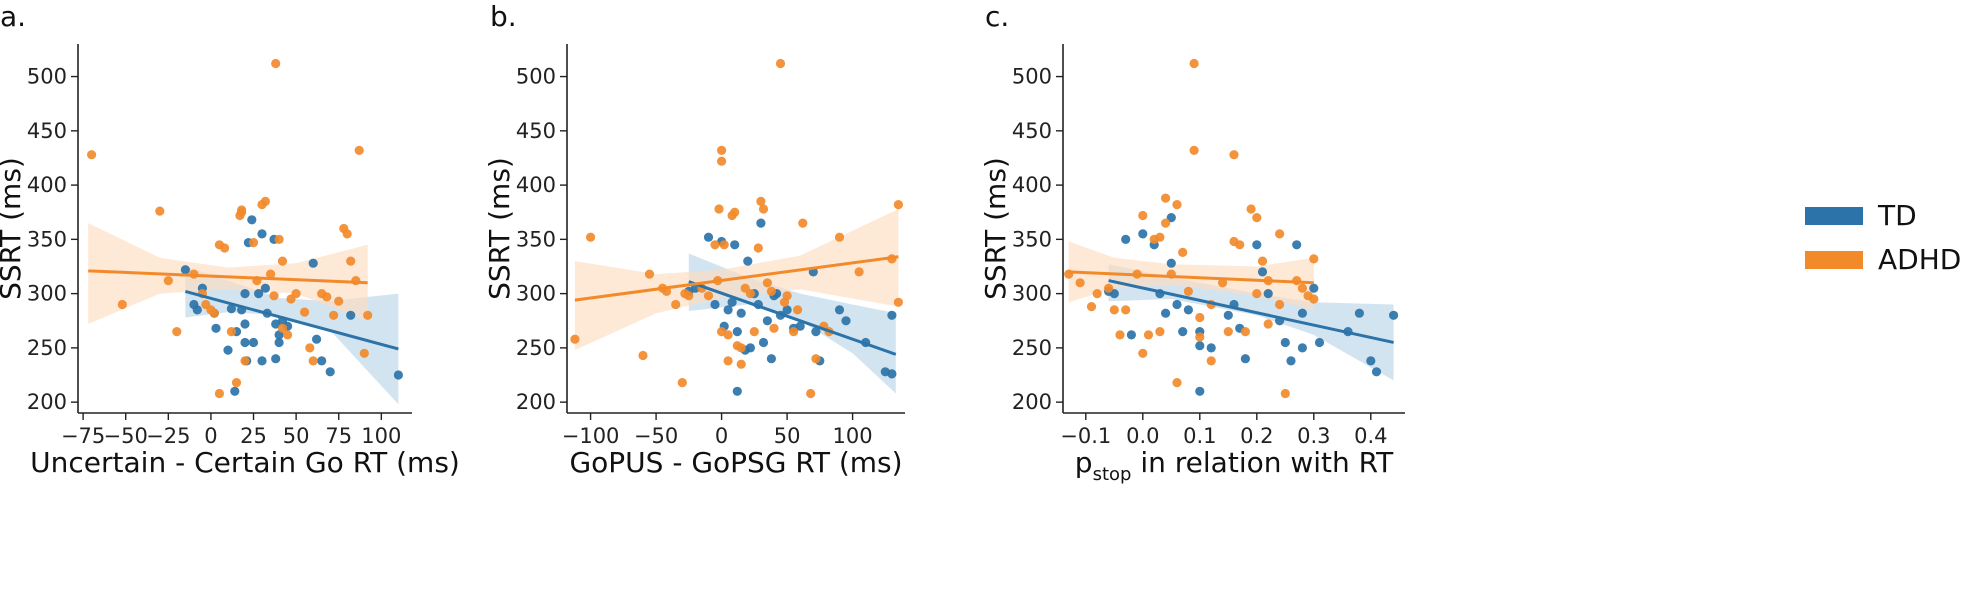  Describe the element at coordinates (1199, 436) in the screenshot. I see `x-tick-label: 0.1` at that location.